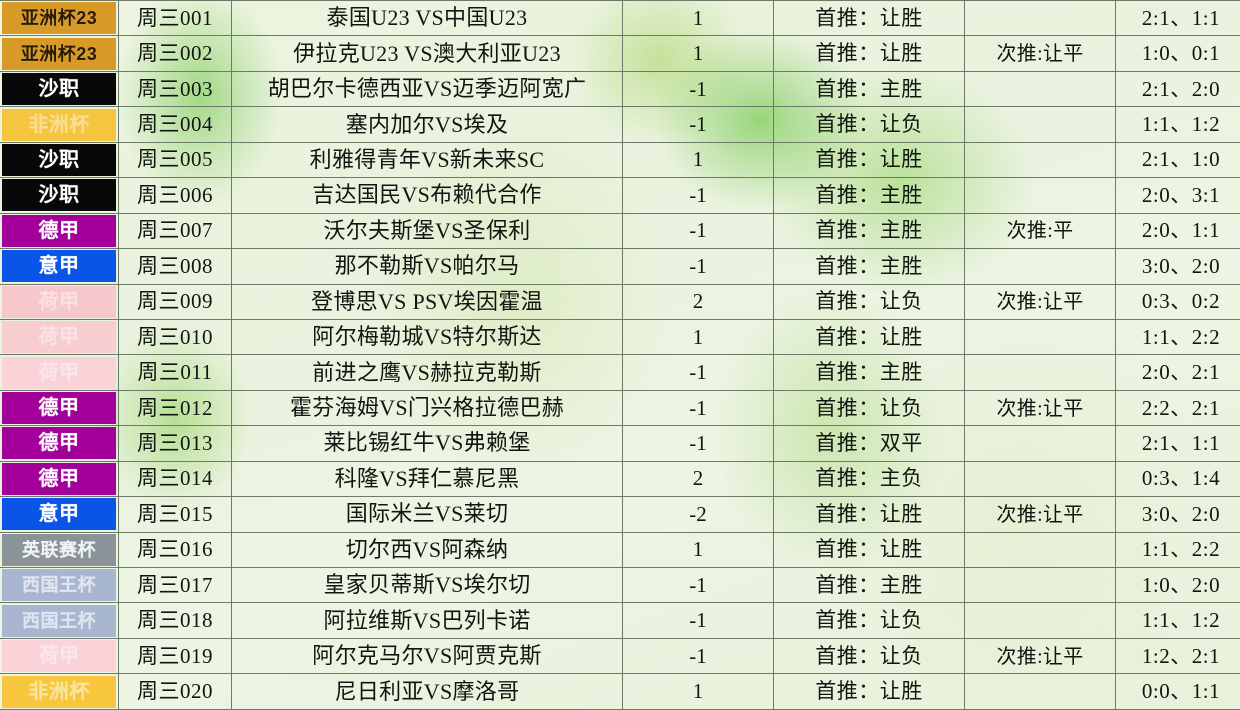 This screenshot has height=710, width=1240. What do you see at coordinates (620, 443) in the screenshot?
I see `table-row: 德甲 周三013 莱比锡红牛VS弗赖堡 -1 首推：双平 2:1、1:1` at bounding box center [620, 443].